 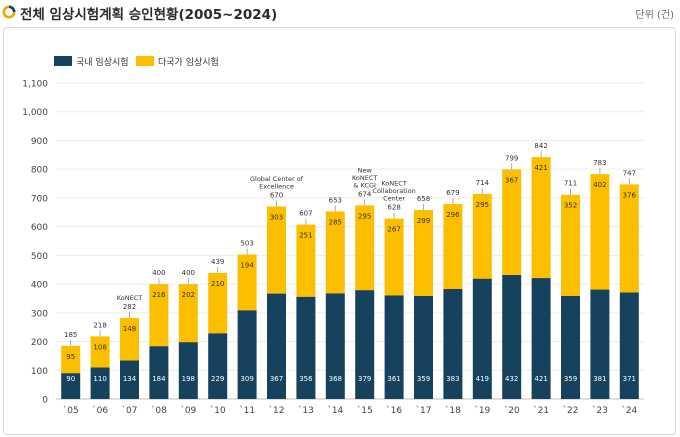 I want to click on data-label-total: 842, so click(x=540, y=146).